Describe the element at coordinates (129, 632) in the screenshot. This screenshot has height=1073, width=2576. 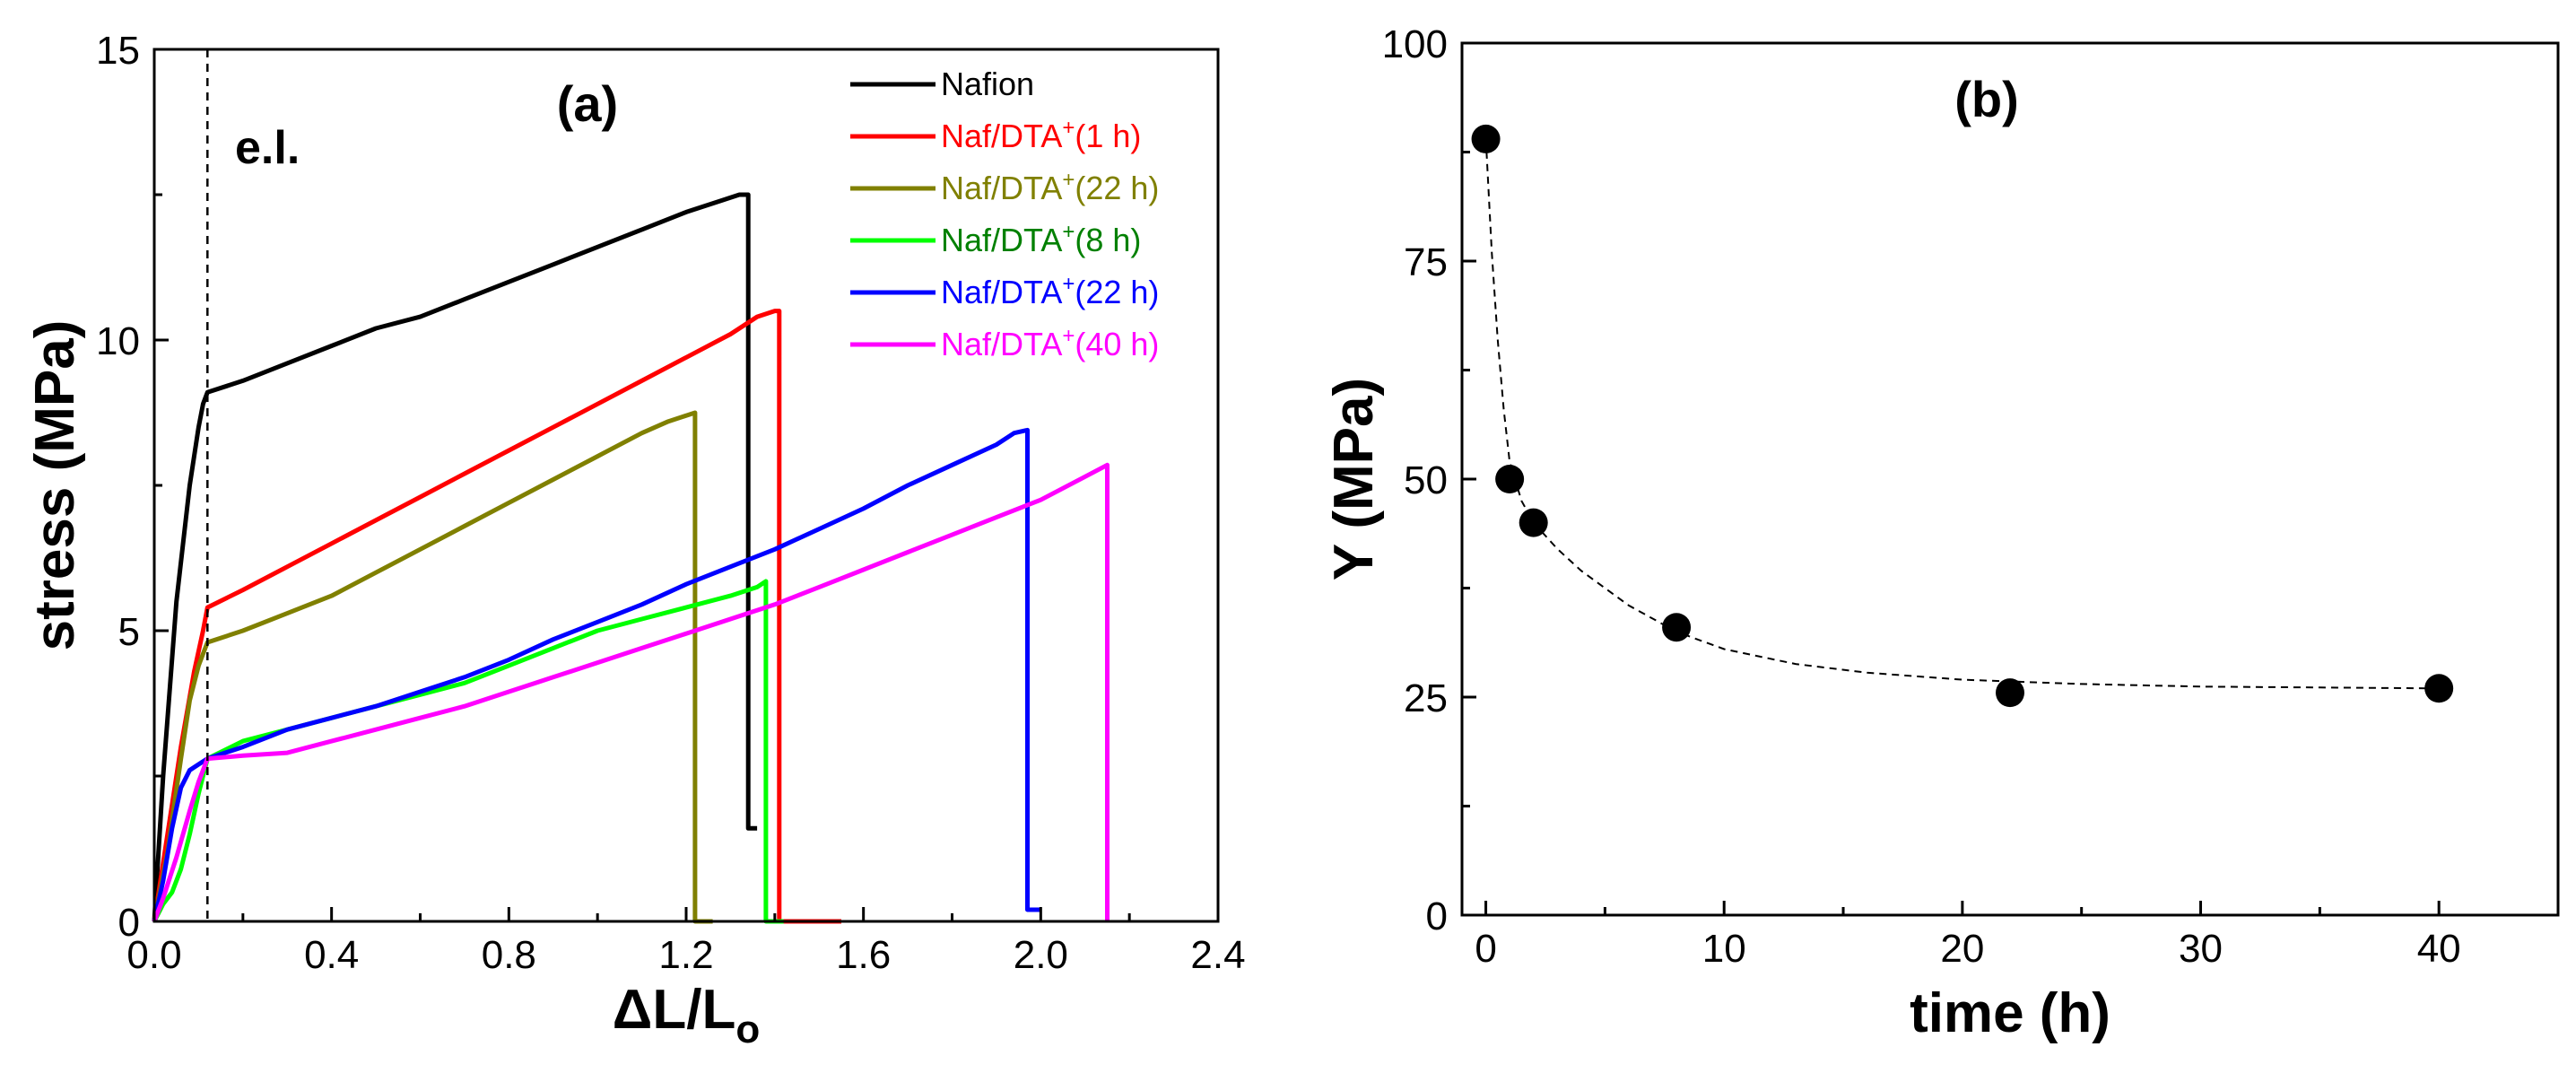
I see `y-tick-label: 5` at that location.